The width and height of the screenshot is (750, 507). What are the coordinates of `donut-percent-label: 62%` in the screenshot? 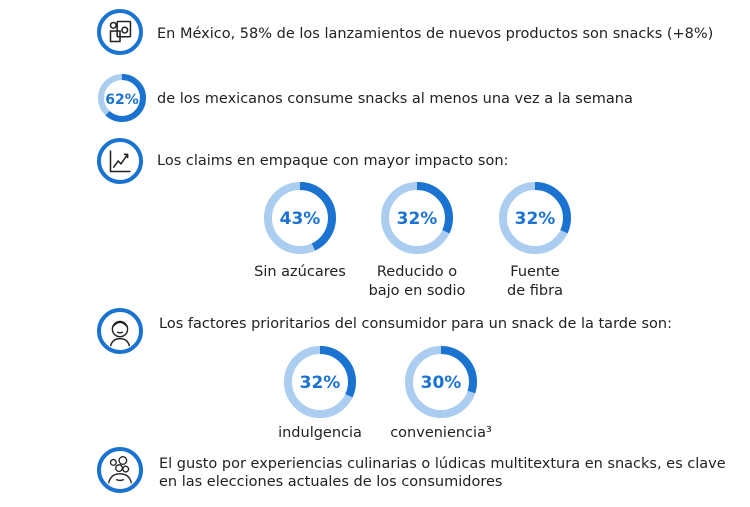 It's located at (122, 100).